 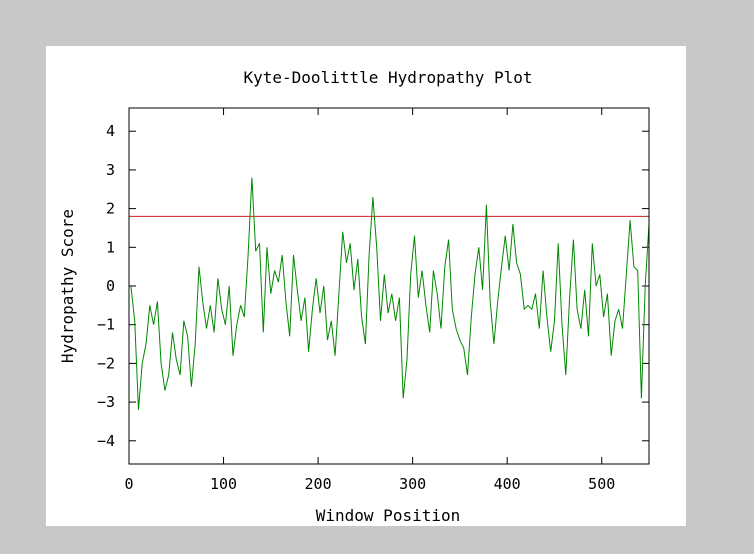 What do you see at coordinates (106, 441) in the screenshot?
I see `y-tick-label: −4` at bounding box center [106, 441].